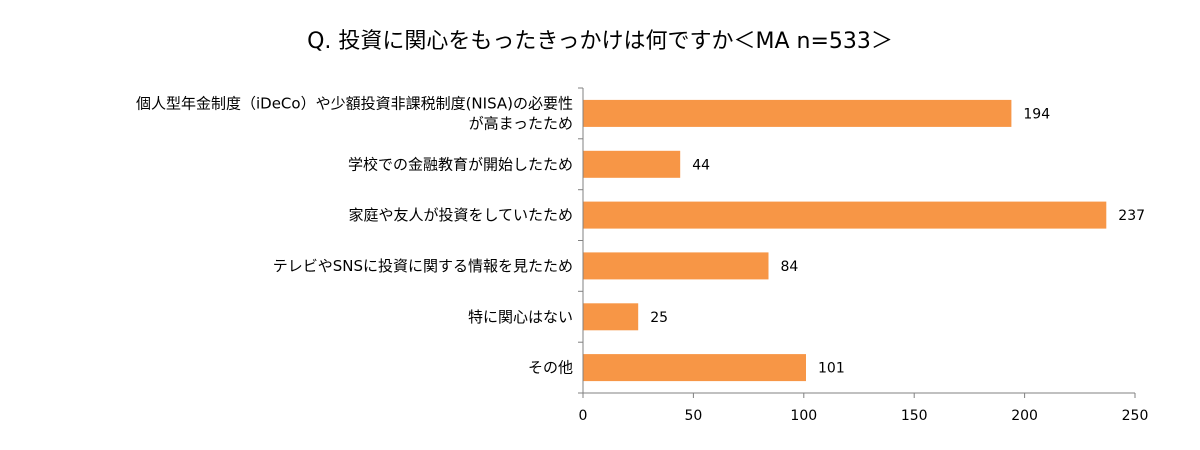 This screenshot has height=450, width=1200. I want to click on x-tick-label: 50, so click(693, 416).